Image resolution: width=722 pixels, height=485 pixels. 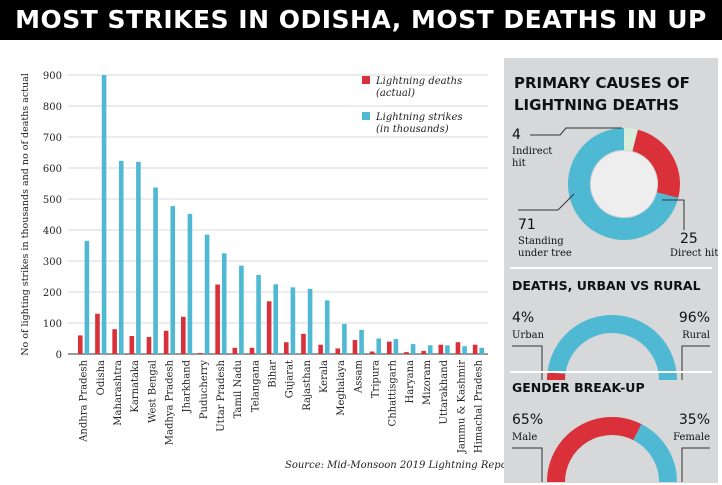 I want to click on x-tick-label: Himachal Pradesh, so click(x=478, y=406).